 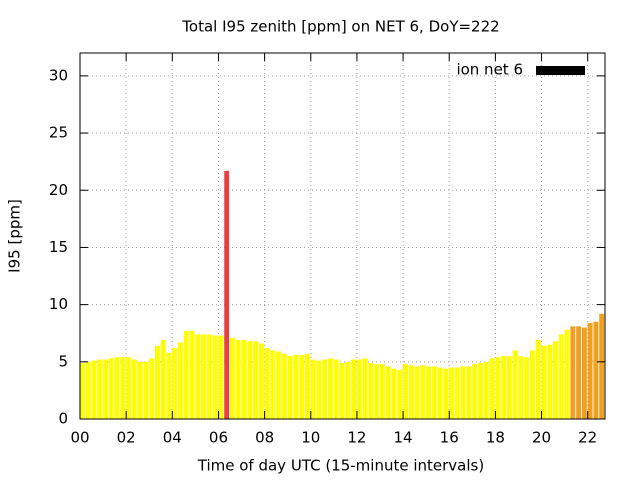 I want to click on x-tick-label: 12, so click(x=356, y=438).